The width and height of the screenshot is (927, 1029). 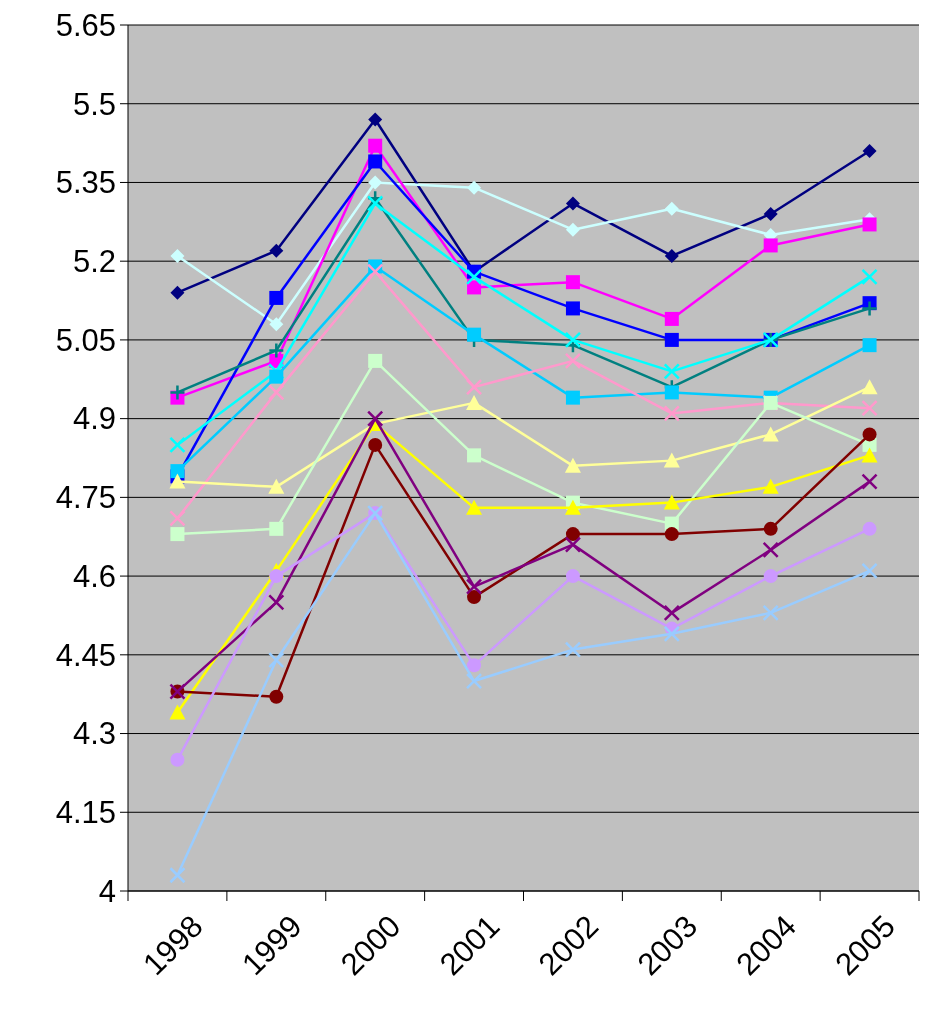 I want to click on y-tick-label: 4.6, so click(x=94, y=576).